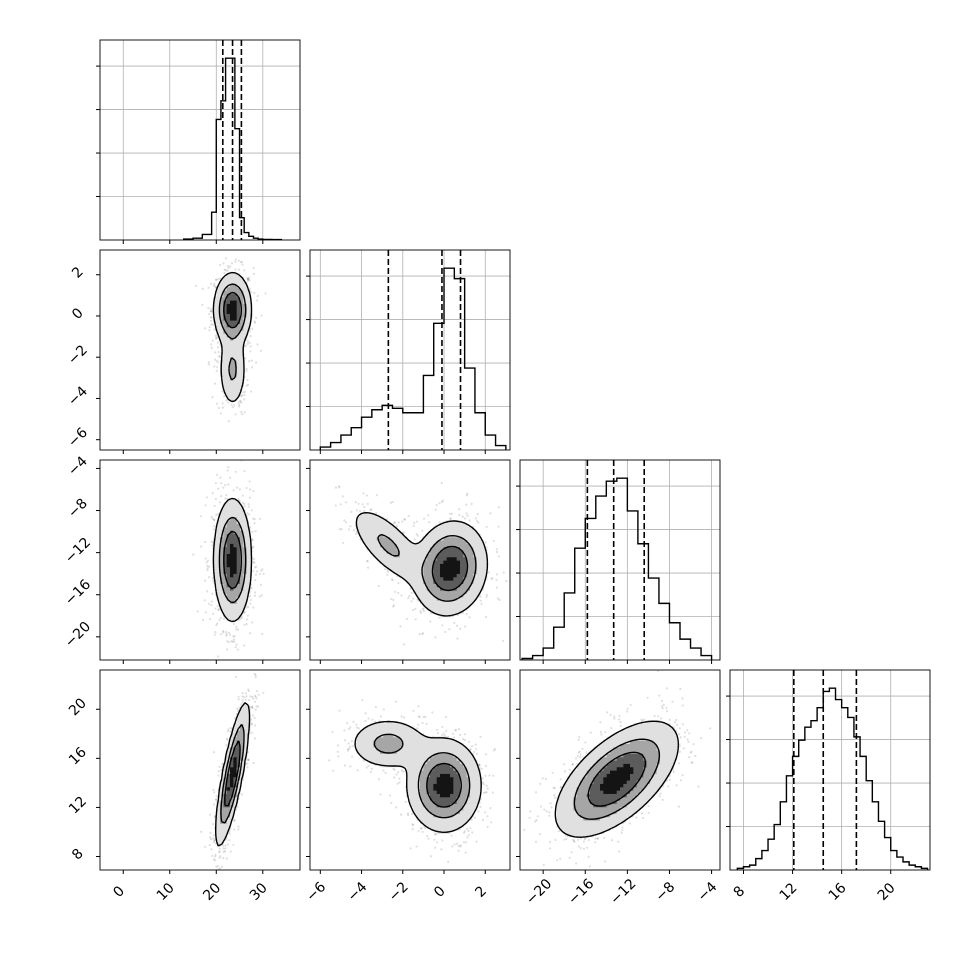 This screenshot has width=970, height=970. What do you see at coordinates (198, 771) in the screenshot?
I see `density-panel` at bounding box center [198, 771].